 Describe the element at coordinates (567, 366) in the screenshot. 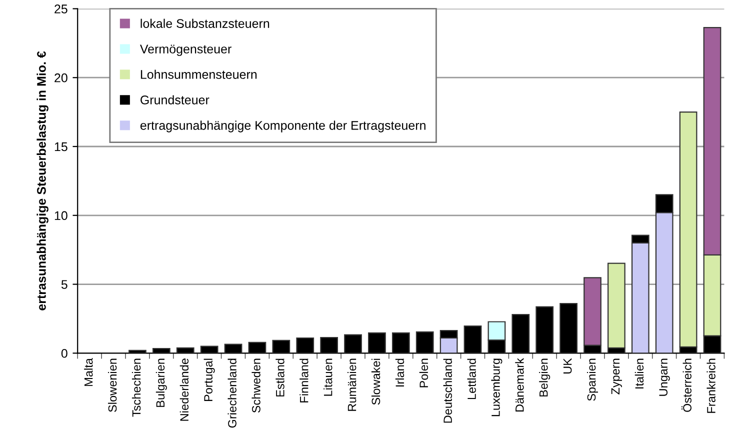

I see `x-tick-label: UK` at that location.